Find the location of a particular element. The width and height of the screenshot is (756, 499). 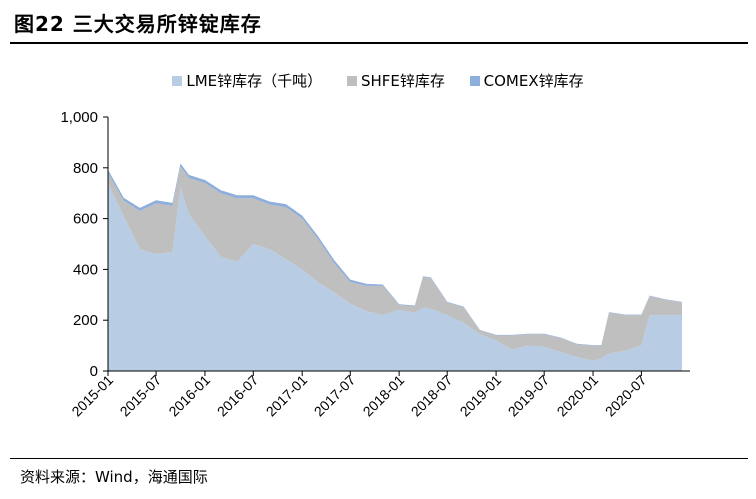

legend-label-comex: COMEX锌库存 is located at coordinates (533, 81).